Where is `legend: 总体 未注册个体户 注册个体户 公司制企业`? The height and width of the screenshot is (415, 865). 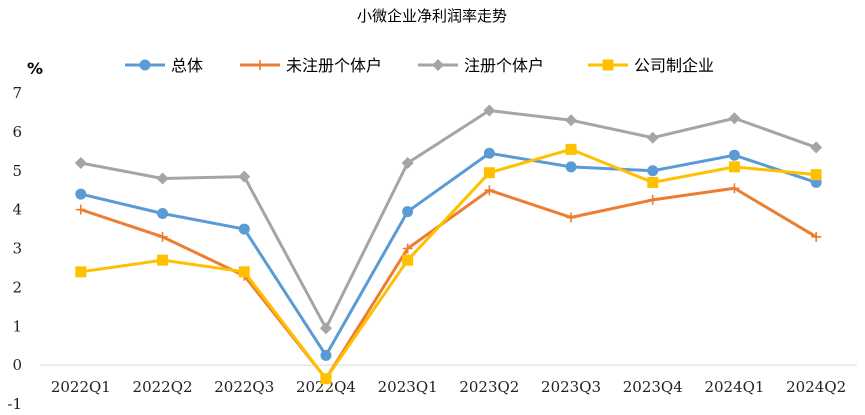 legend: 总体 未注册个体户 注册个体户 公司制企业 is located at coordinates (419, 65).